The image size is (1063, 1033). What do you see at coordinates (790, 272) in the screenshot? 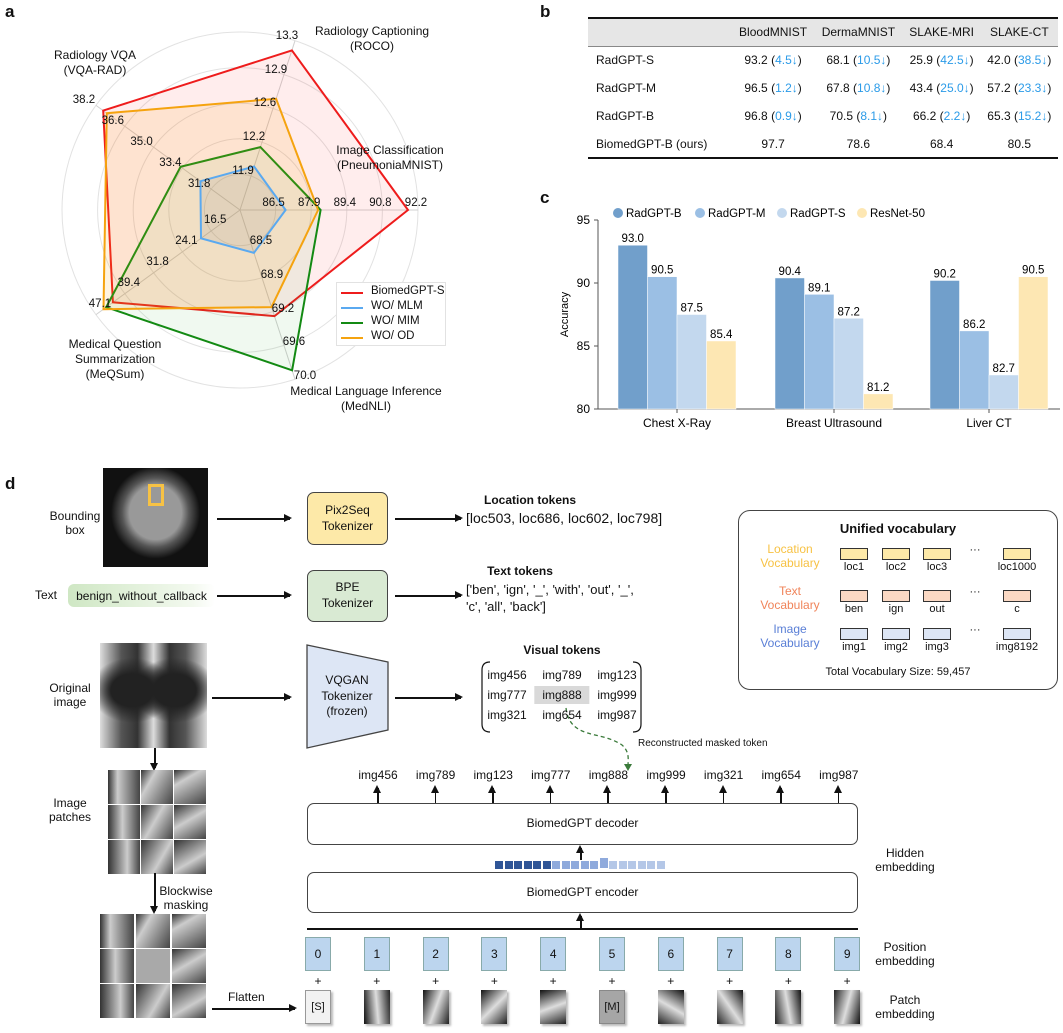
I see `data-label: 90.4` at bounding box center [790, 272].